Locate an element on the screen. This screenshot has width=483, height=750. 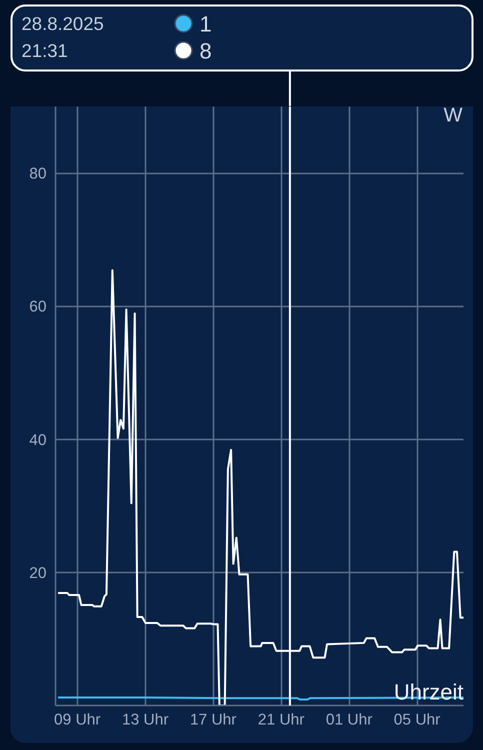
x-tick-label: 13 Uhr is located at coordinates (145, 720).